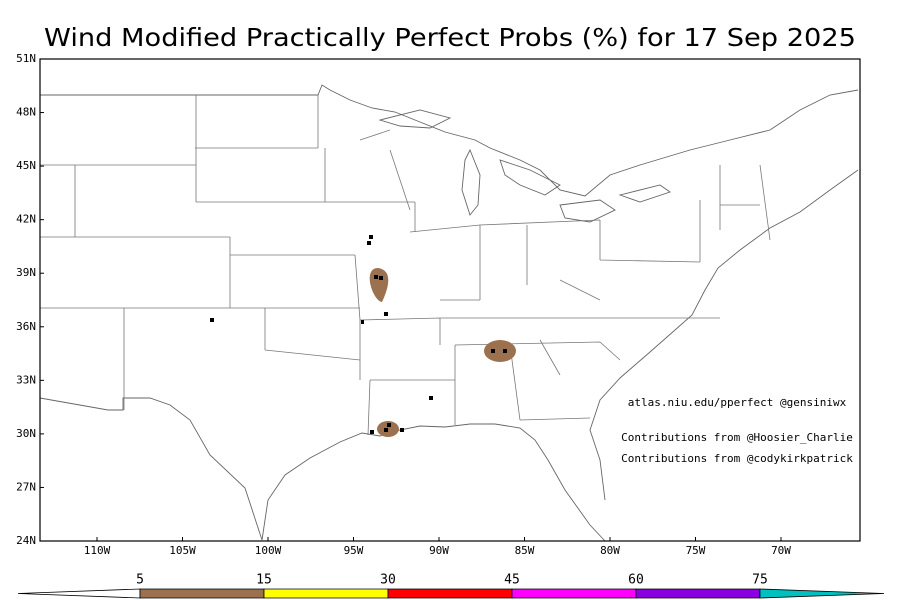 This screenshot has height=600, width=900. I want to click on colorbar: 5 15 30 45 60 75, so click(451, 586).